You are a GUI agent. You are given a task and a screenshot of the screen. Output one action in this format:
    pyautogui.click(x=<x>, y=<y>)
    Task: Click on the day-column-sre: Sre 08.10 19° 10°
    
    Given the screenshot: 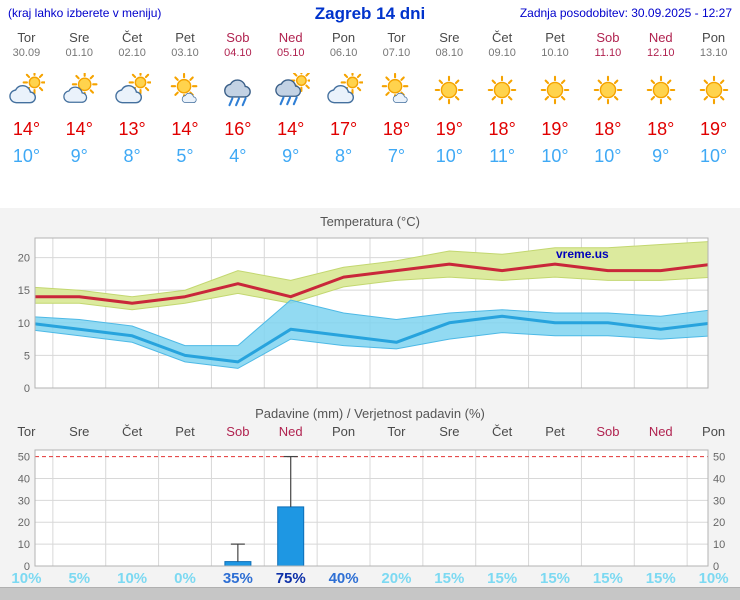 What is the action you would take?
    pyautogui.click(x=449, y=99)
    